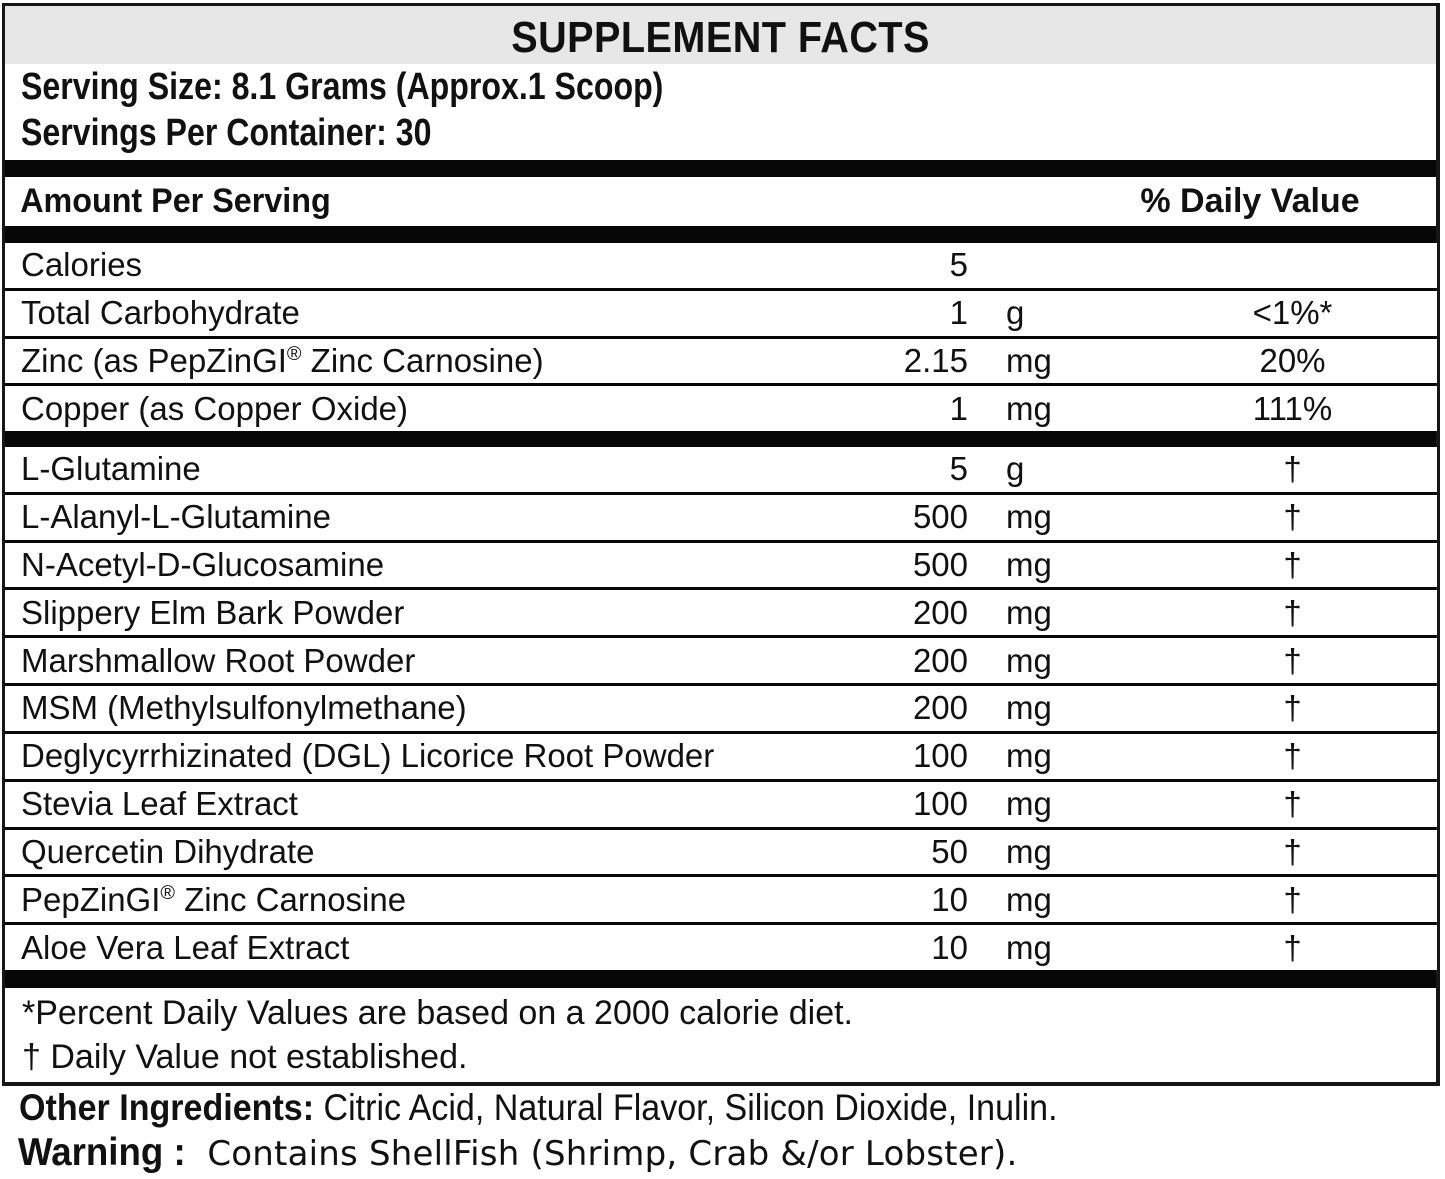 This screenshot has width=1445, height=1179. What do you see at coordinates (111, 469) in the screenshot?
I see `nutrient-name: L-Glutamine` at bounding box center [111, 469].